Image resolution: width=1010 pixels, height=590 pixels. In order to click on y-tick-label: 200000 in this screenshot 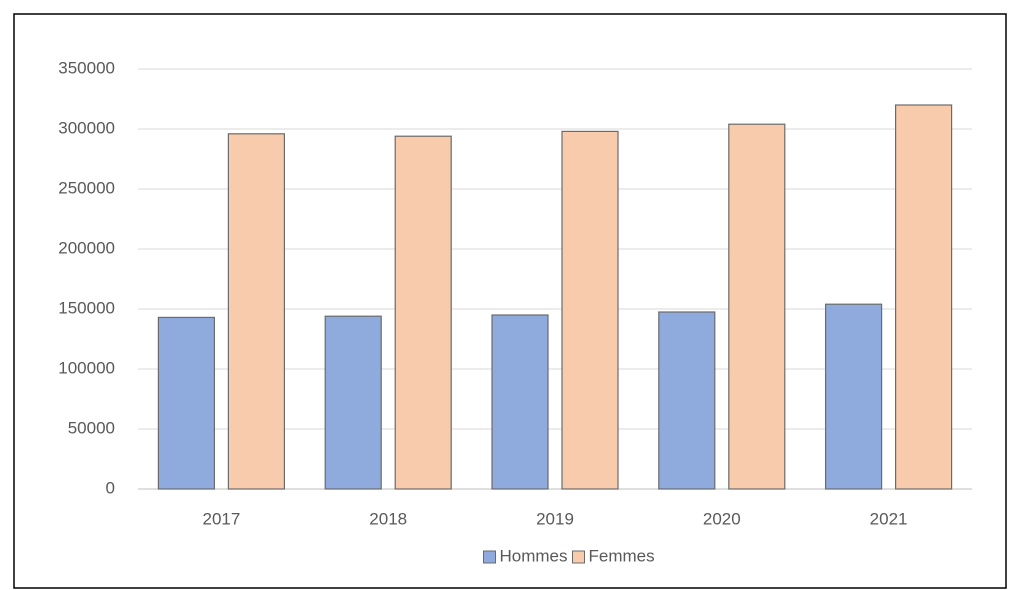, I will do `click(86, 247)`.